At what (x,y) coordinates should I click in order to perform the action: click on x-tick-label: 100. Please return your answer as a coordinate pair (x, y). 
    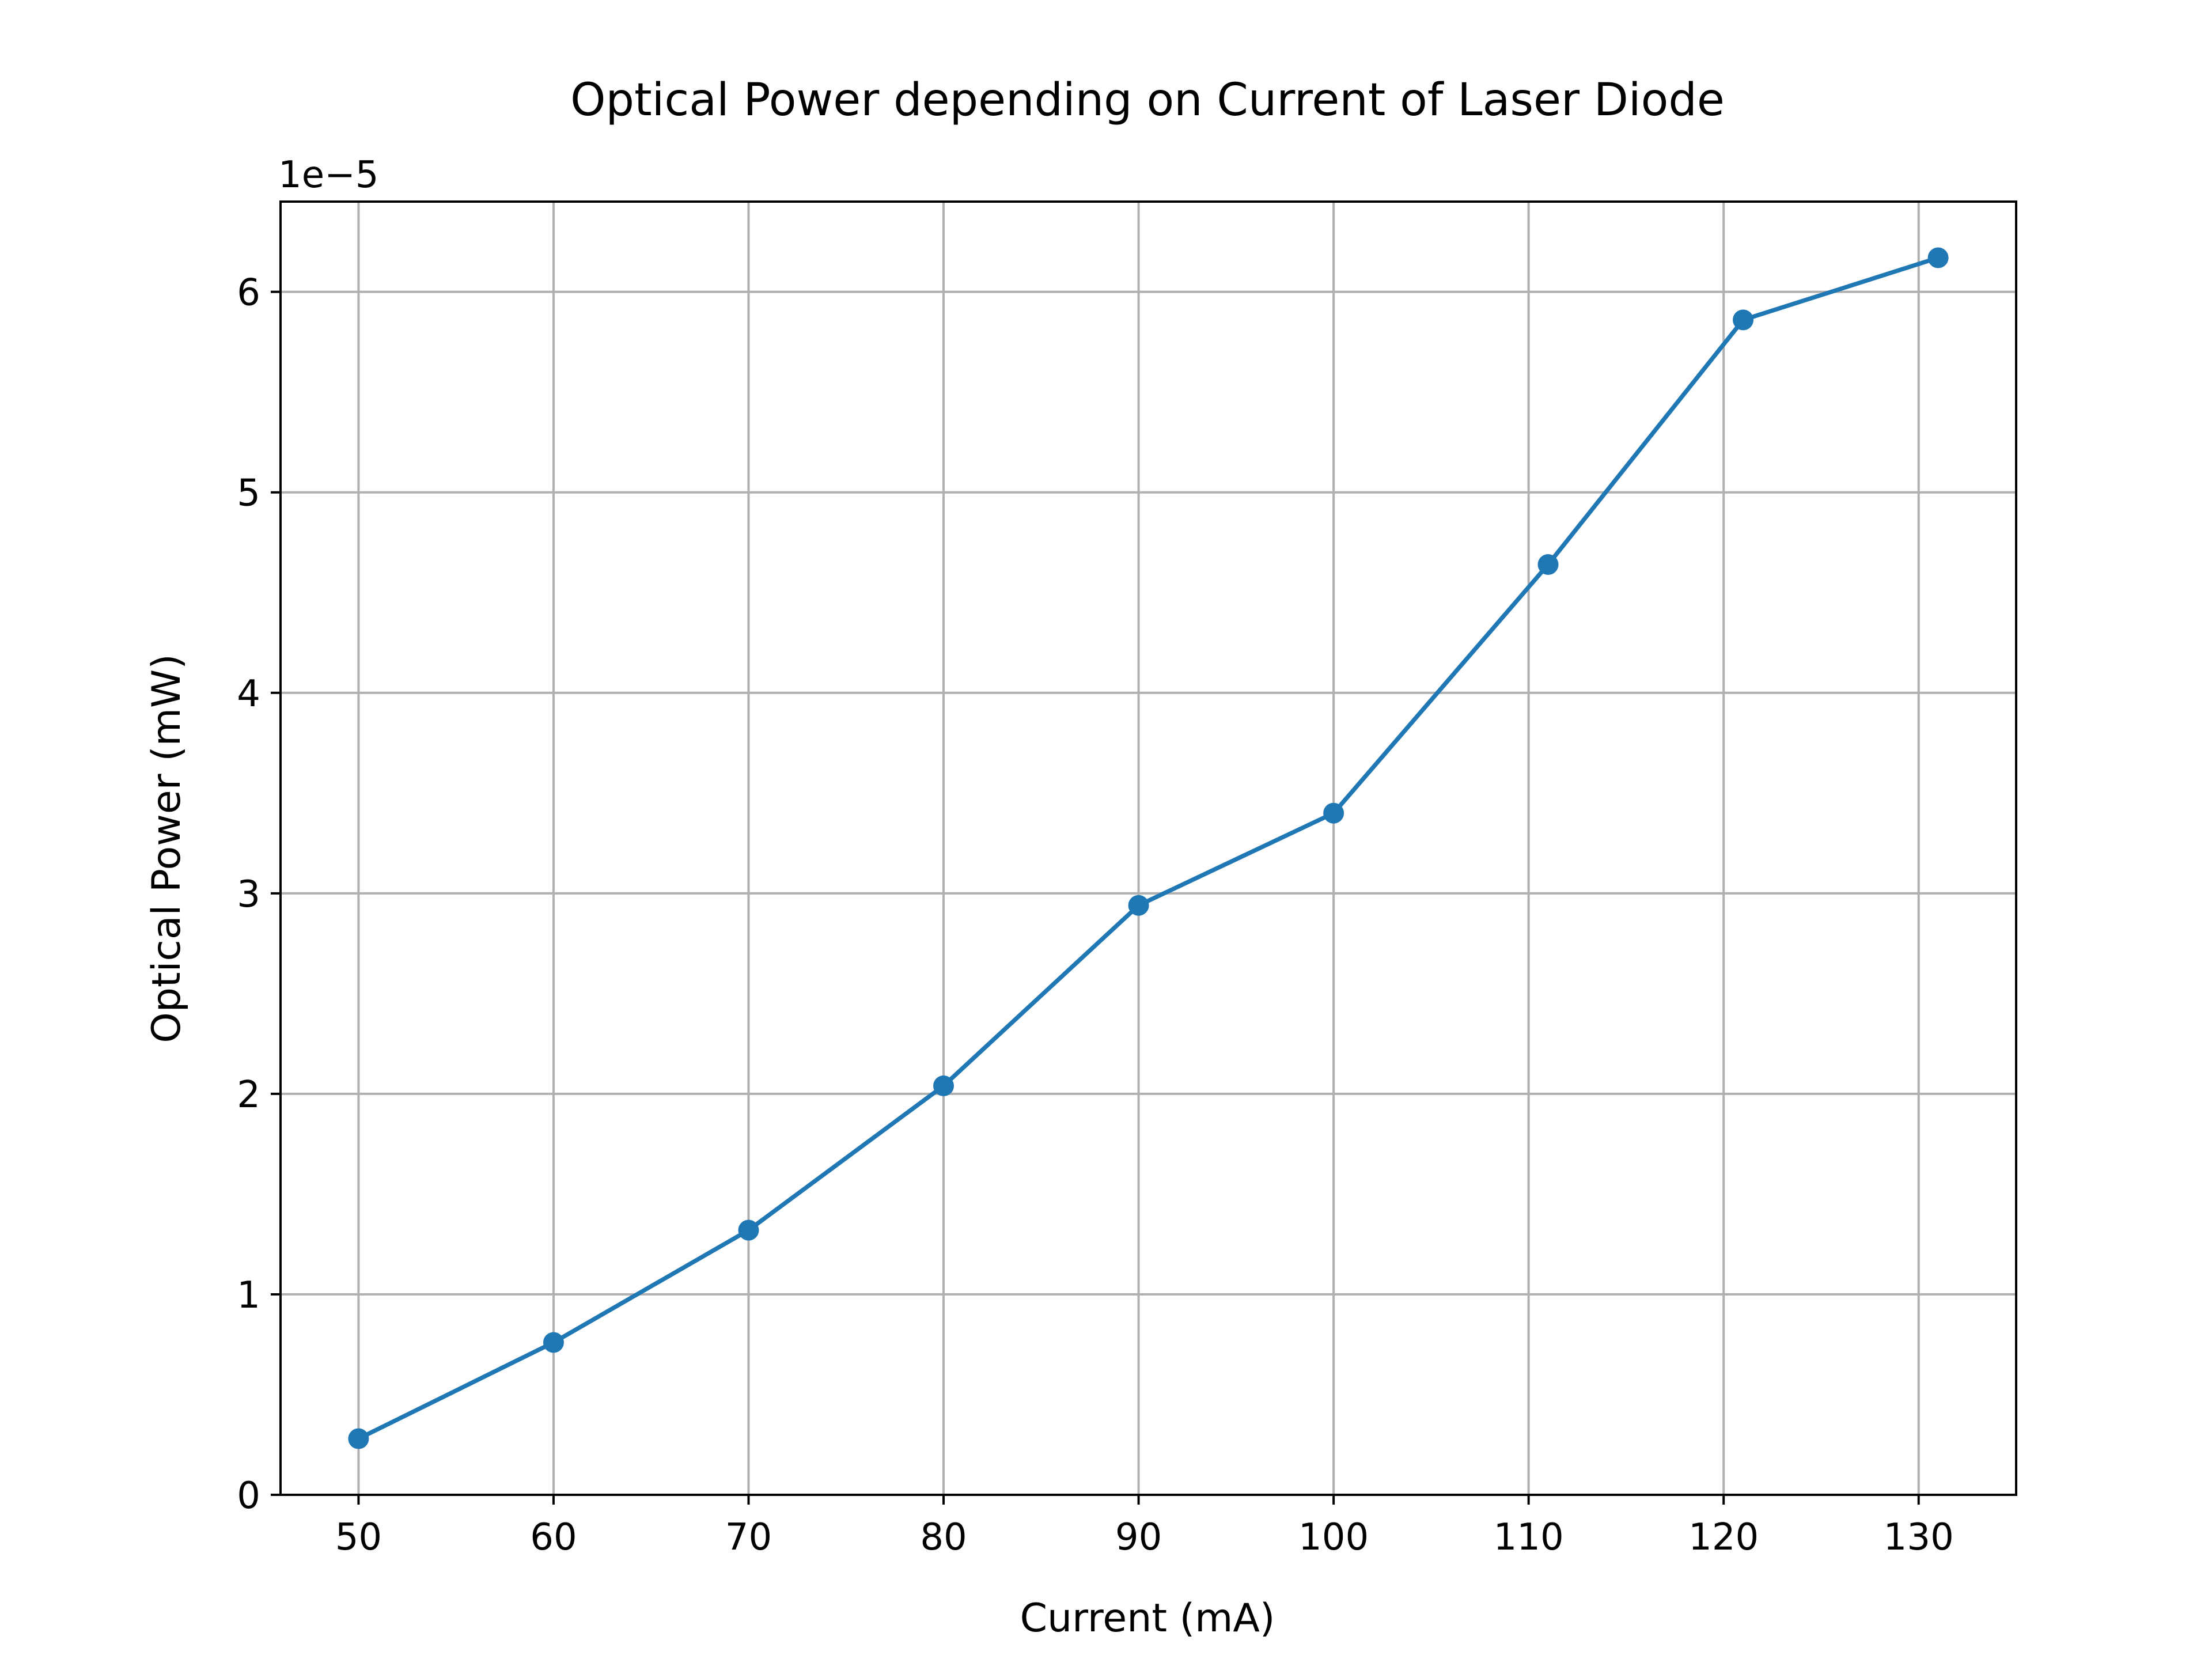
    Looking at the image, I should click on (1333, 1537).